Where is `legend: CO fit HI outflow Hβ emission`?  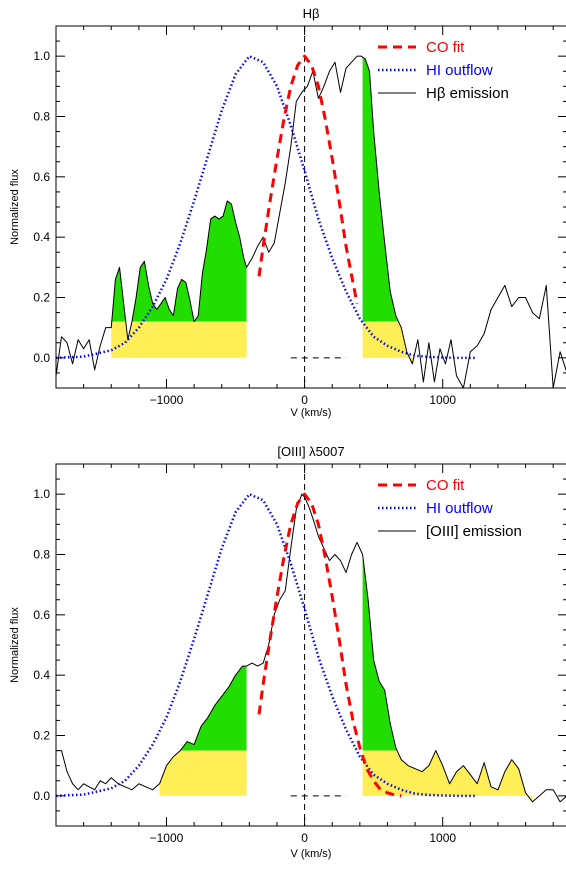 legend: CO fit HI outflow Hβ emission is located at coordinates (443, 70).